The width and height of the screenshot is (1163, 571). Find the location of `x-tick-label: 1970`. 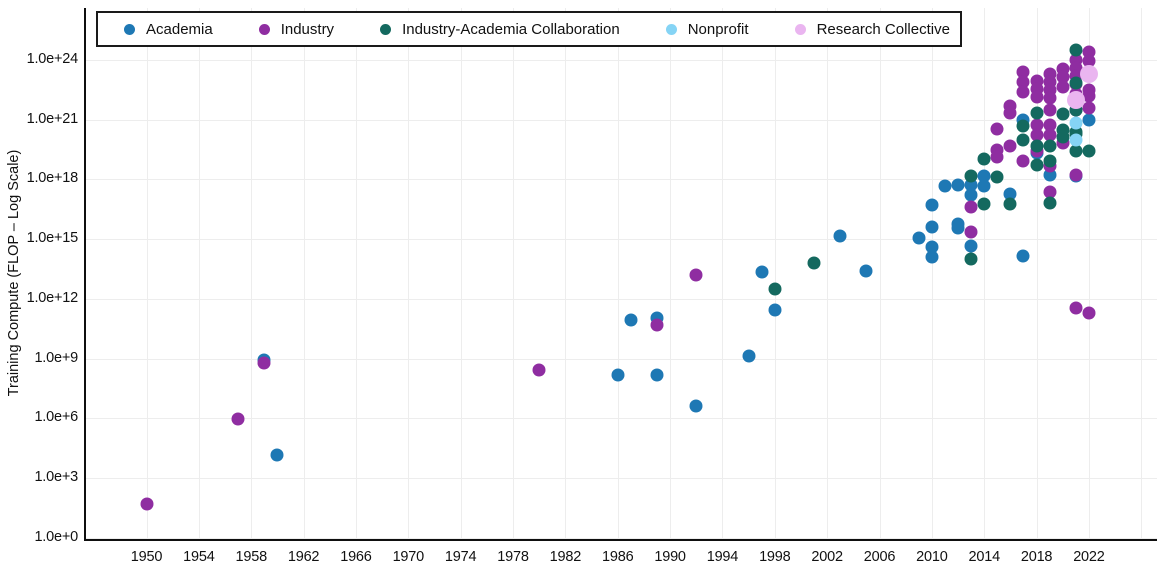

x-tick-label: 1970 is located at coordinates (408, 557).